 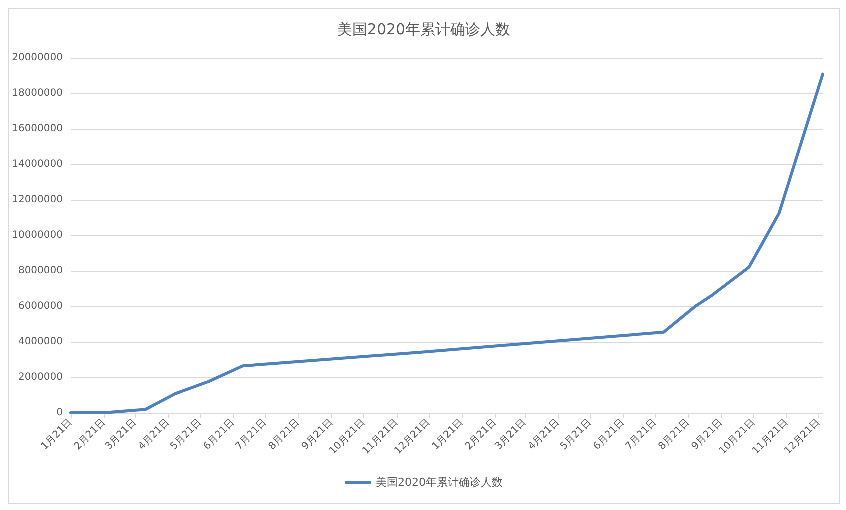 I want to click on y-tick-label: 14000000, so click(x=37, y=164).